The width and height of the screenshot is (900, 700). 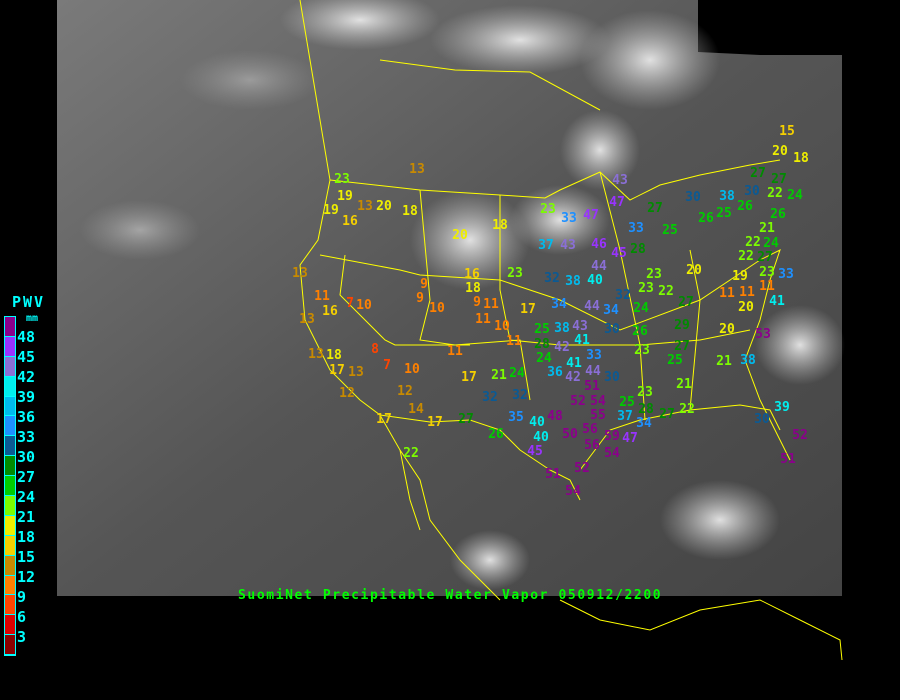 I want to click on legend-label: 9, so click(x=22, y=597).